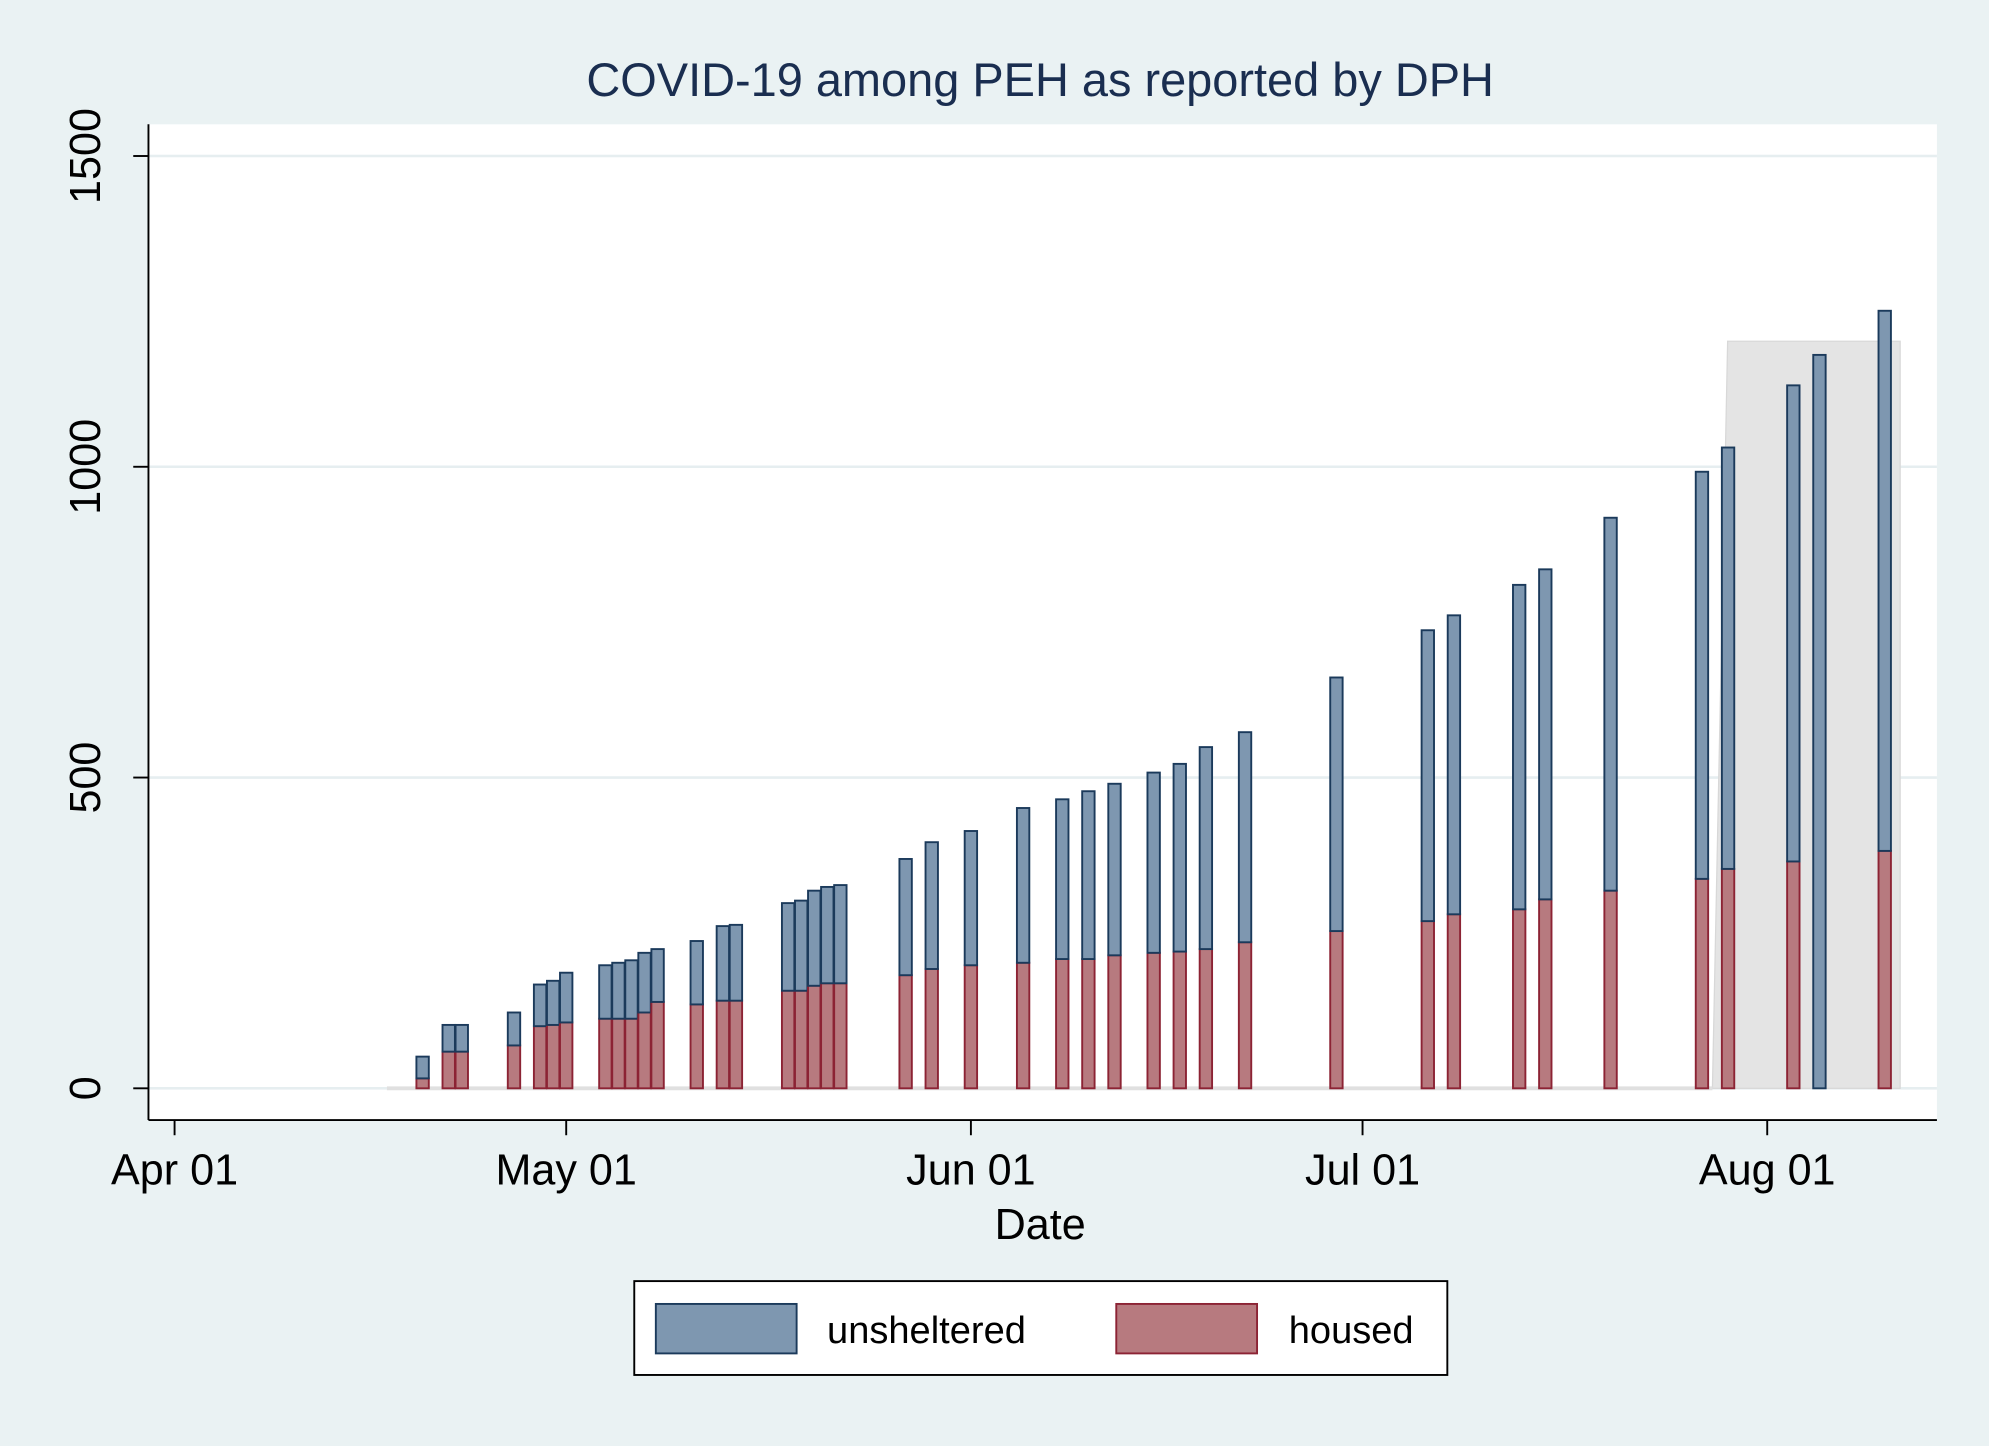 The width and height of the screenshot is (1989, 1446). I want to click on y-tick-label: 1500, so click(86, 156).